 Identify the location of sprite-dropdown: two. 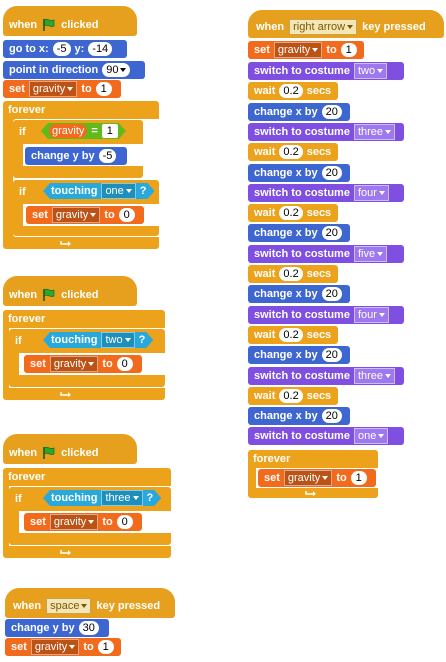
(117, 340).